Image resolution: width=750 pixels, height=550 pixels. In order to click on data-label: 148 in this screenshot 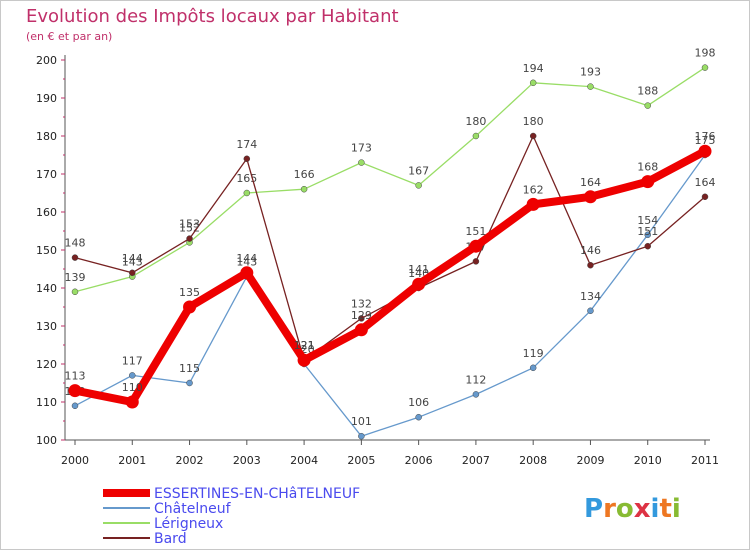, I will do `click(75, 243)`.